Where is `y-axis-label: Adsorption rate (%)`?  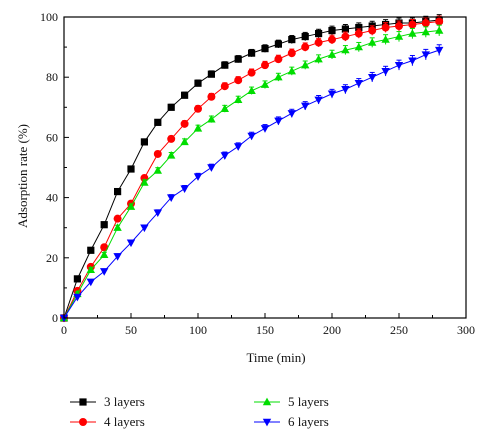 y-axis-label: Adsorption rate (%) is located at coordinates (22, 176).